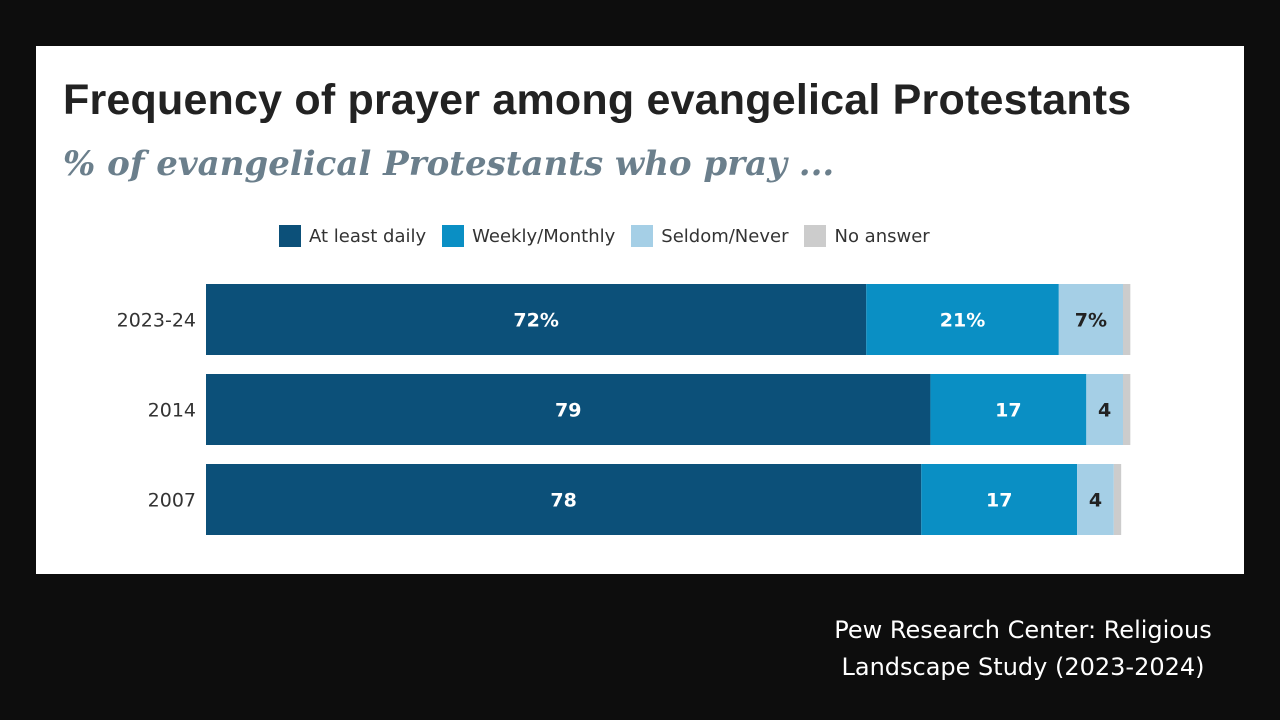  I want to click on bar-2014-seldom-never, so click(1104, 409).